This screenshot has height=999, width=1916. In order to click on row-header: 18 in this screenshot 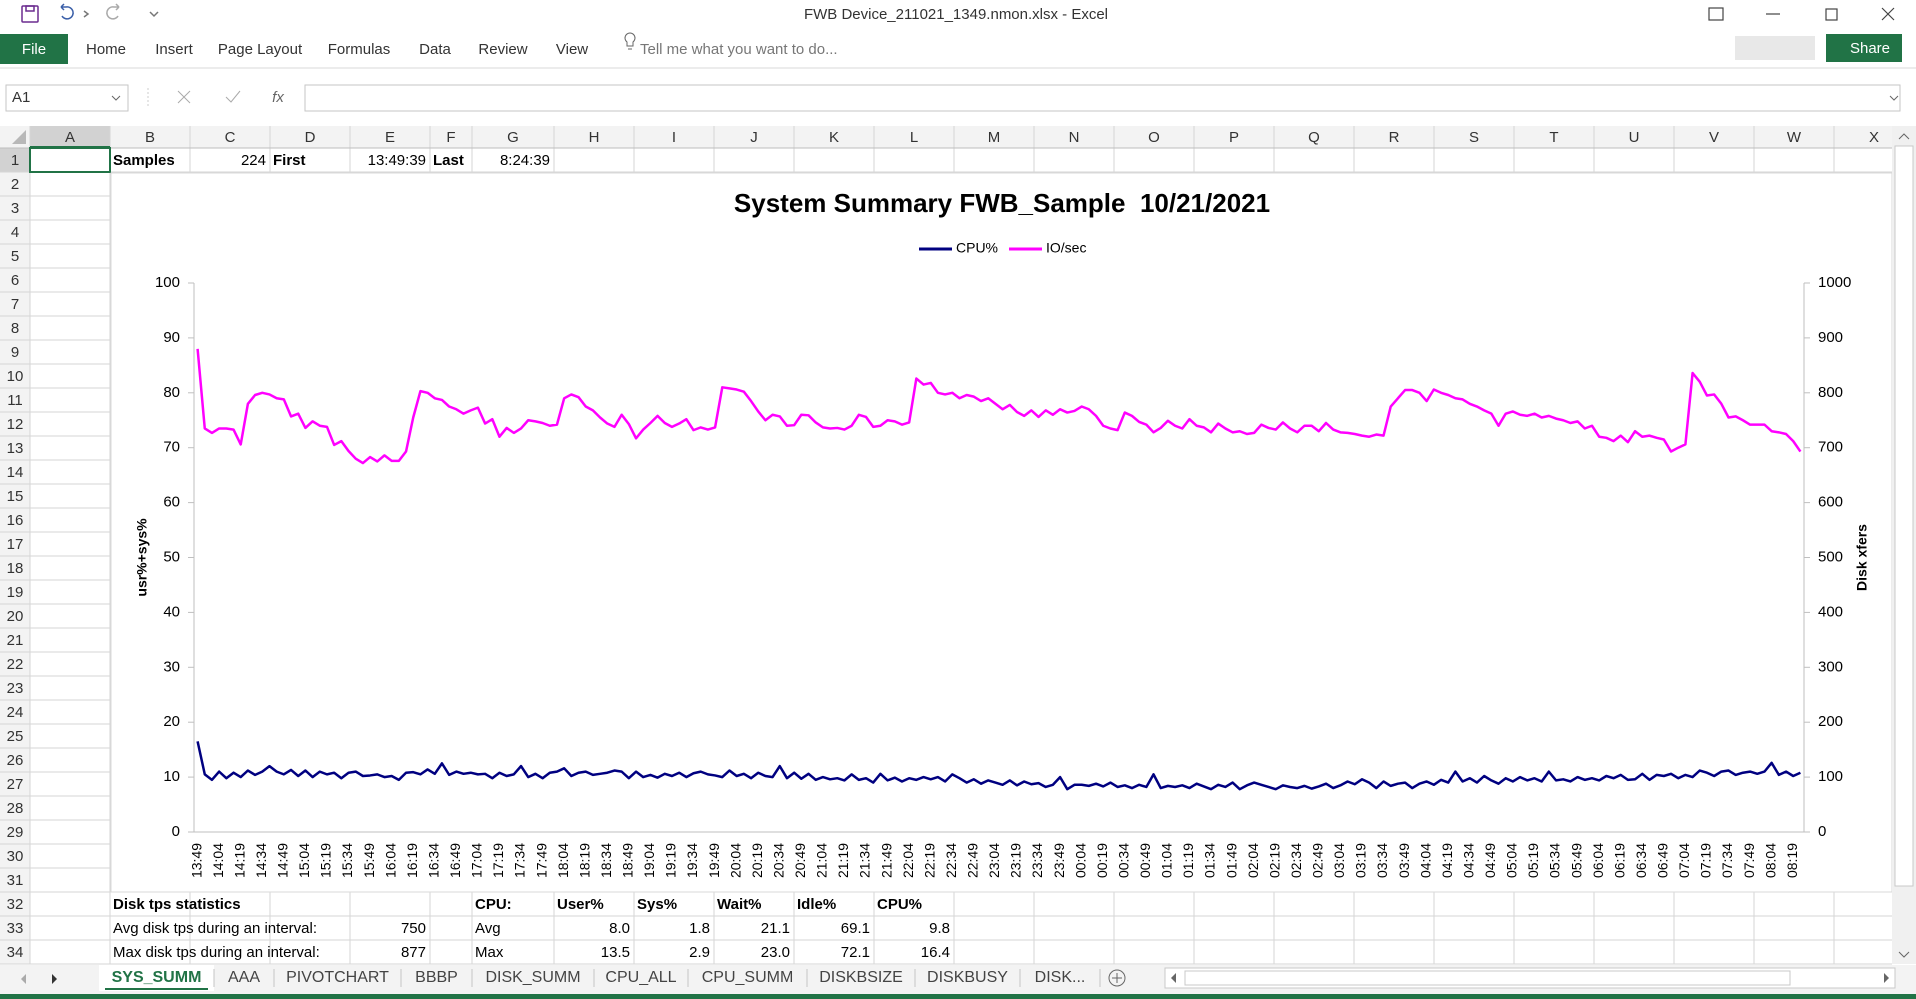, I will do `click(15, 568)`.